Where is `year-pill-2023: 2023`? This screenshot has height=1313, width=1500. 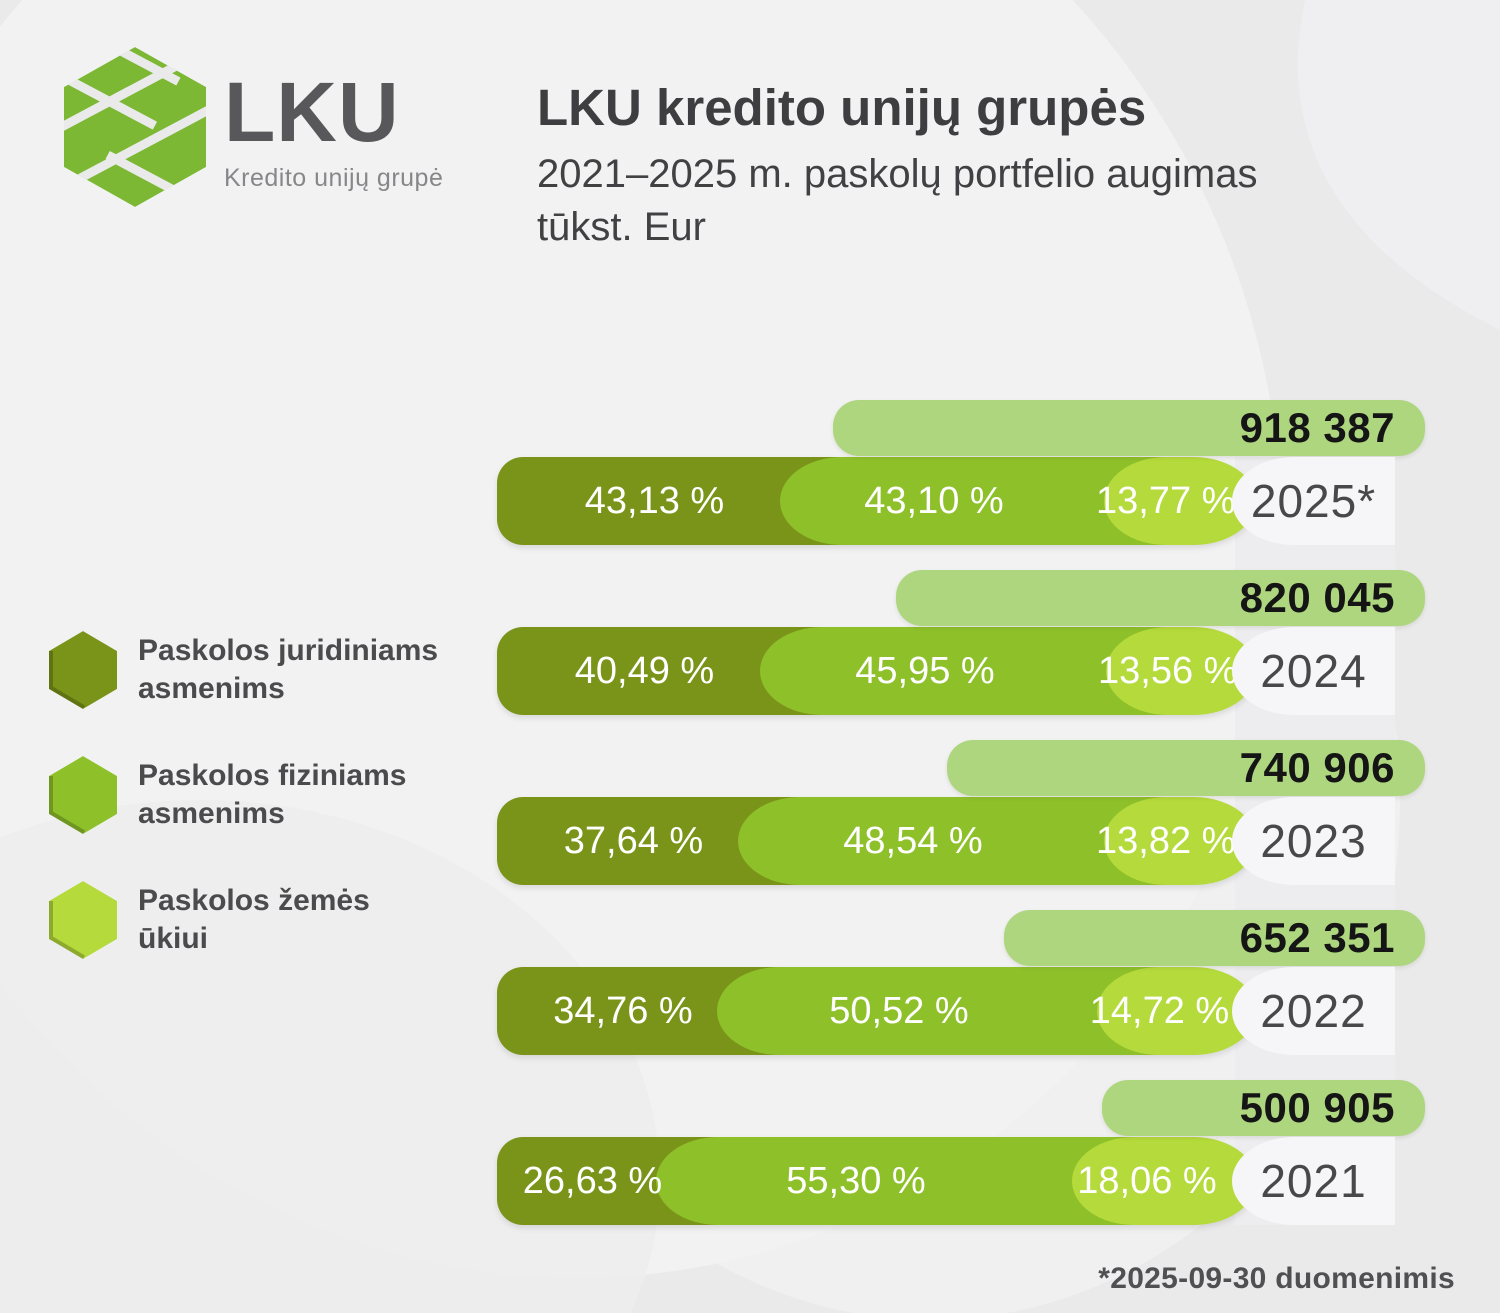
year-pill-2023: 2023 is located at coordinates (1313, 841).